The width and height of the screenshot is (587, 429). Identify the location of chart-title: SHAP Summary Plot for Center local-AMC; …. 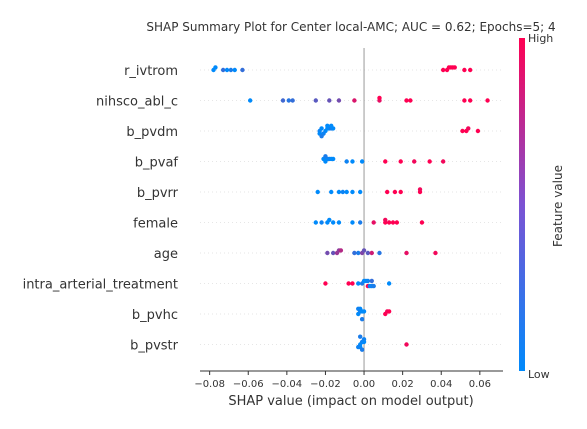
(350, 27).